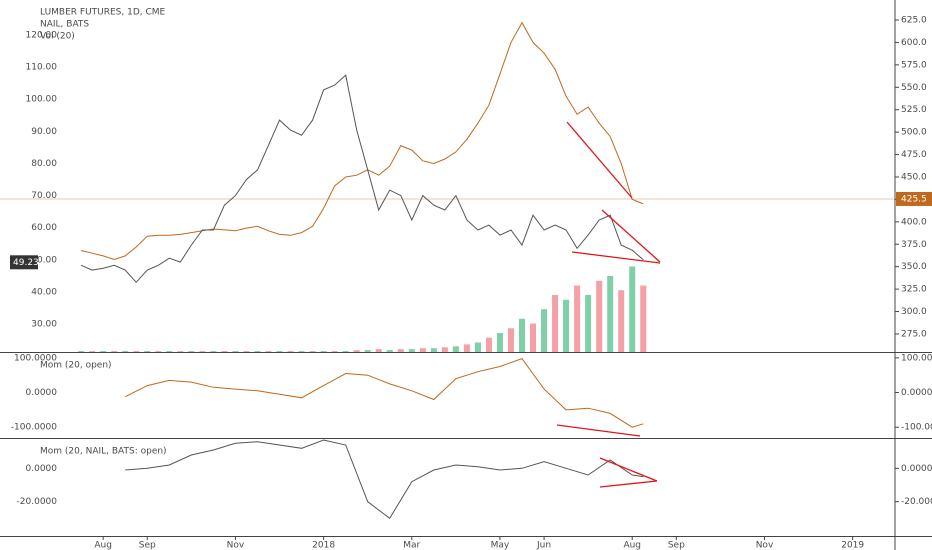 This screenshot has height=550, width=932. What do you see at coordinates (543, 545) in the screenshot?
I see `x-tick-label: Jun` at bounding box center [543, 545].